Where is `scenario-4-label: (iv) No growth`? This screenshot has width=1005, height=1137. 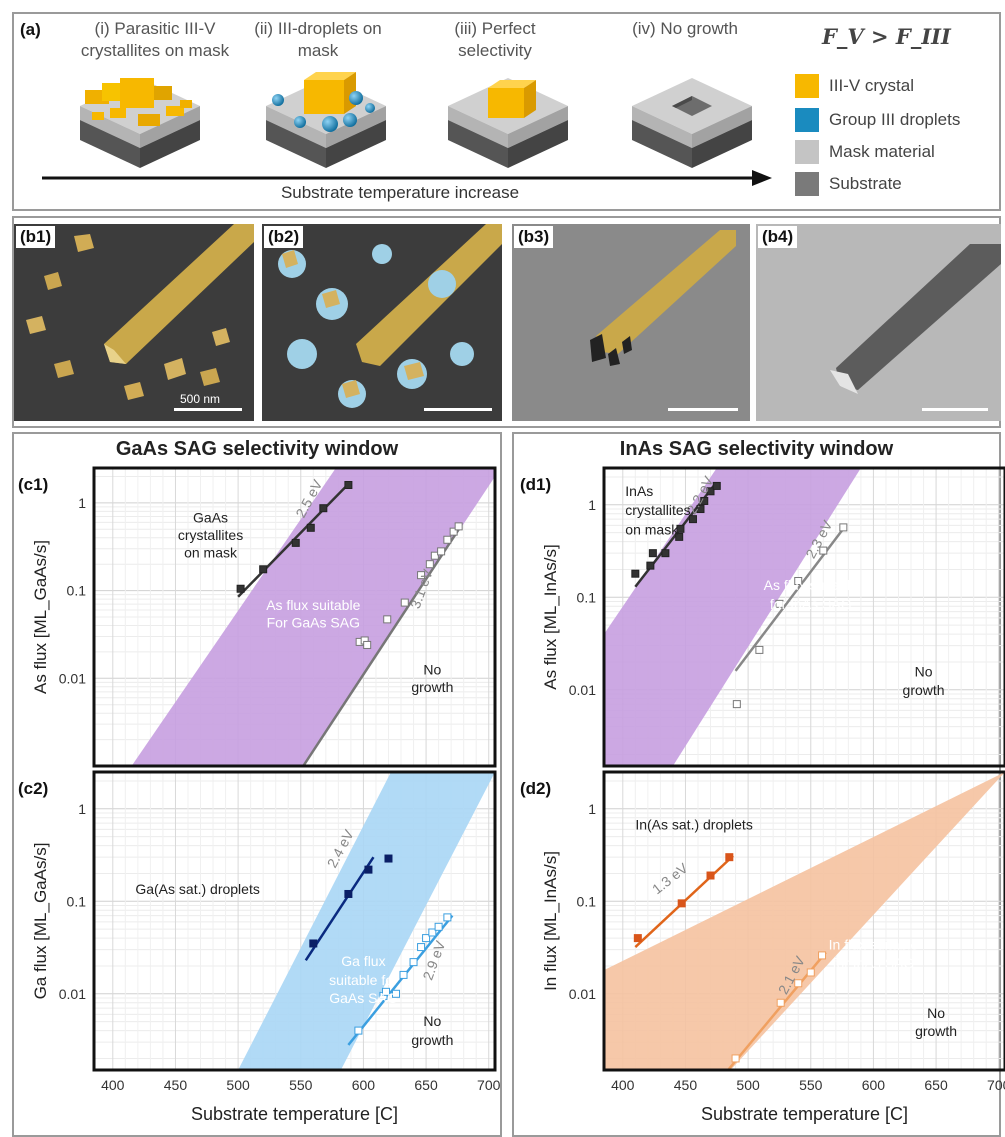
scenario-4-label: (iv) No growth is located at coordinates (685, 29).